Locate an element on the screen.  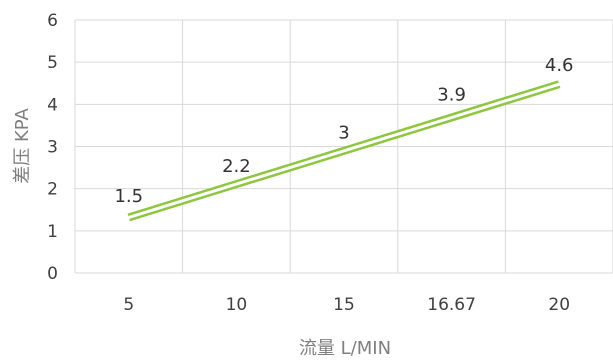
y-axis-ticks: 0 1 2 3 4 5 6 is located at coordinates (52, 147).